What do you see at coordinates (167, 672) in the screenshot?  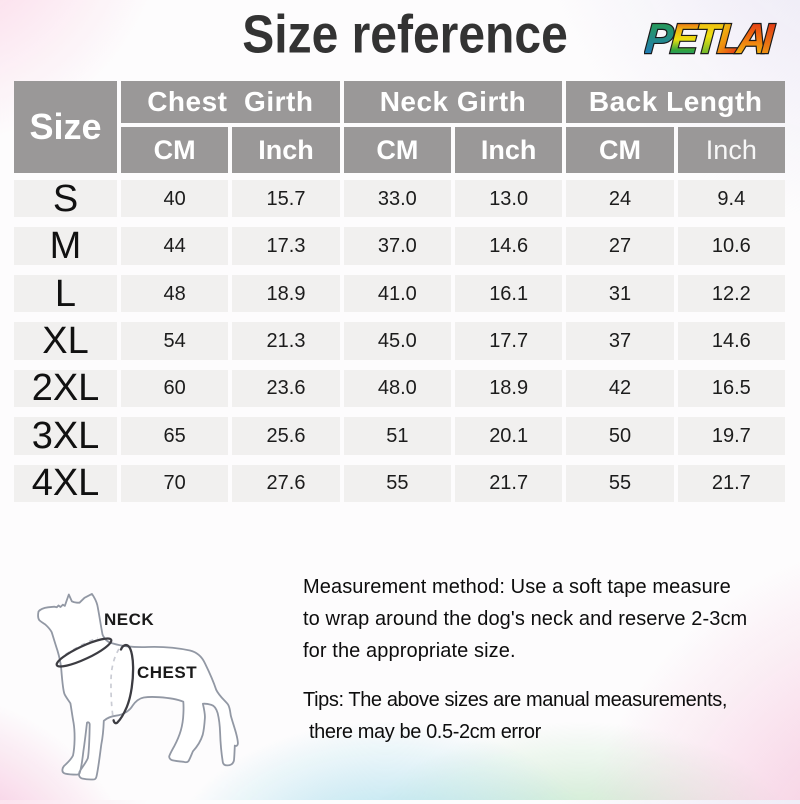 I see `svg-text: CHEST` at bounding box center [167, 672].